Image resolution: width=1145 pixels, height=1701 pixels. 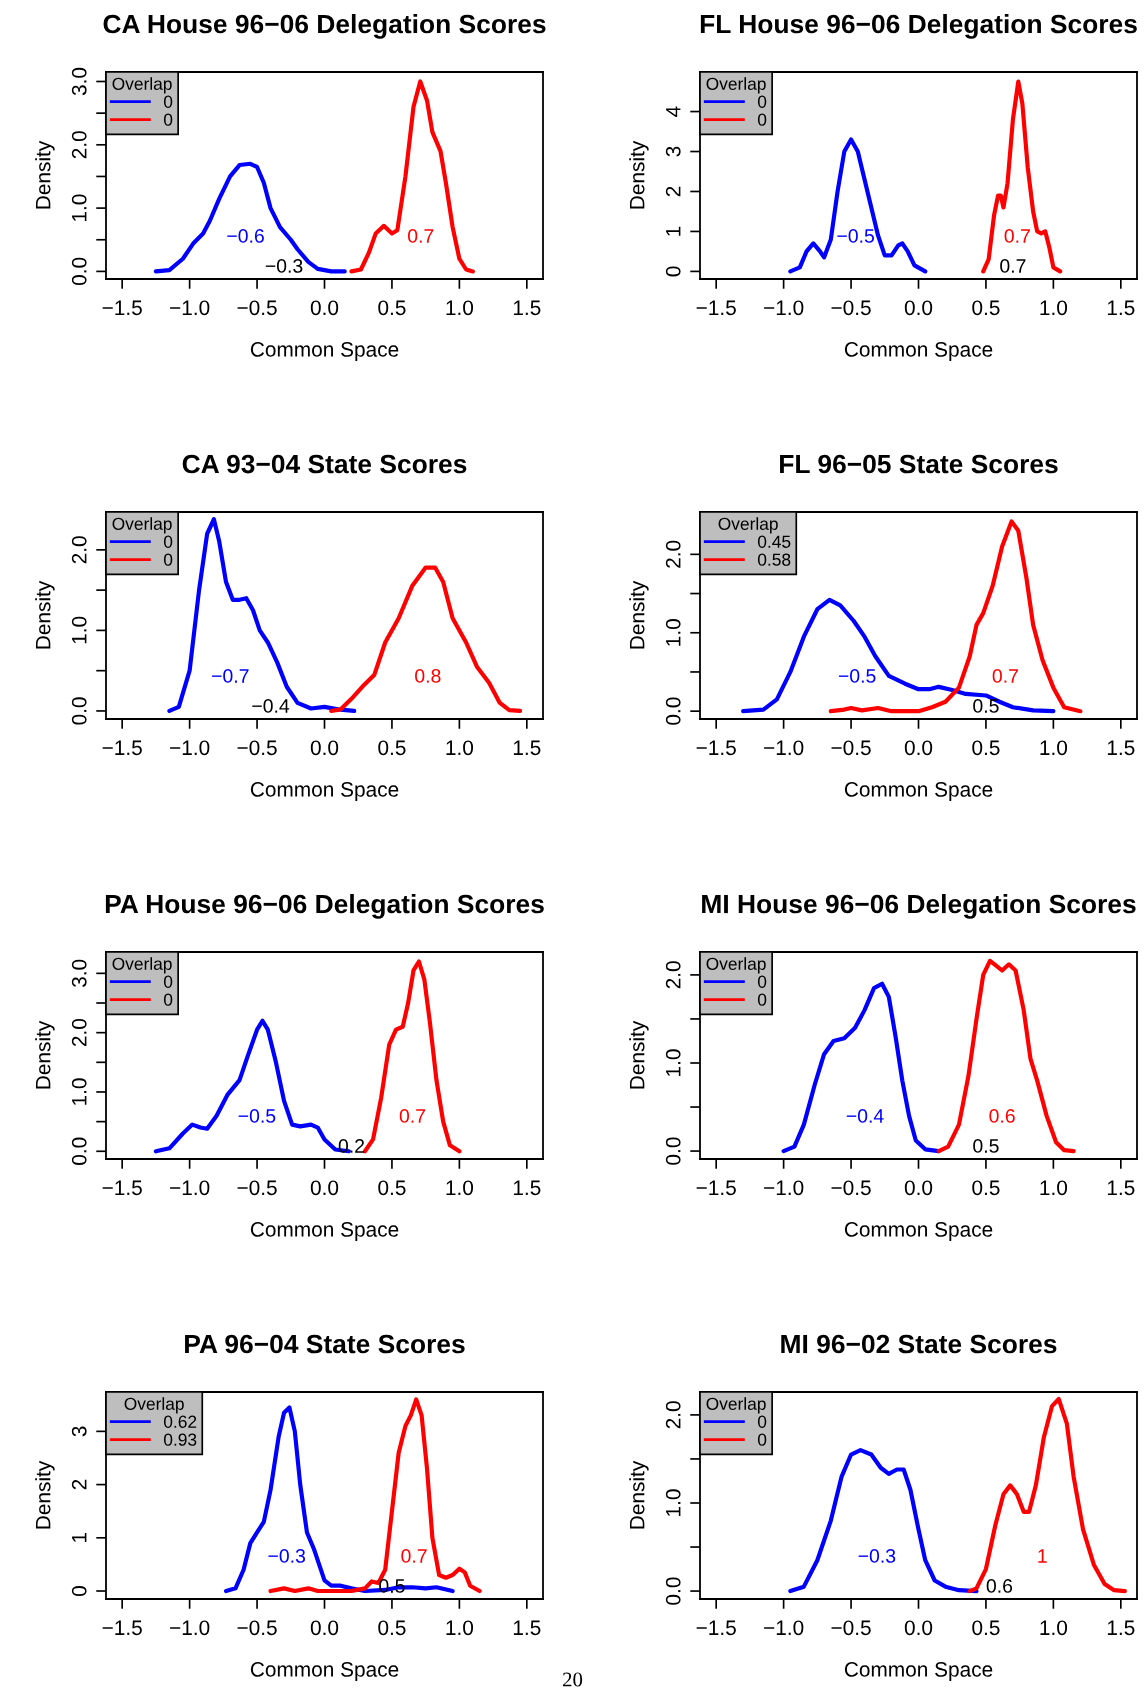 What do you see at coordinates (428, 676) in the screenshot?
I see `annotation: 0.8` at bounding box center [428, 676].